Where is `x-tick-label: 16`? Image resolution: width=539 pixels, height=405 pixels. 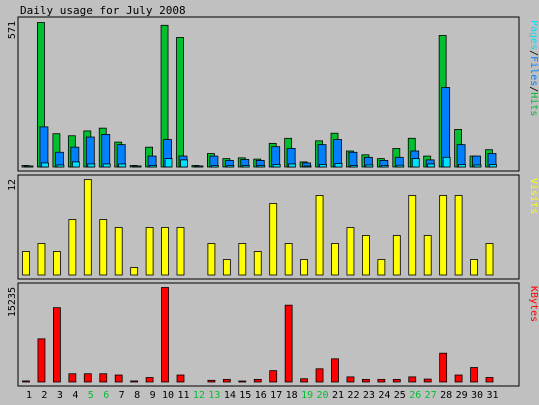
x-tick-label: 16 is located at coordinates (261, 395).